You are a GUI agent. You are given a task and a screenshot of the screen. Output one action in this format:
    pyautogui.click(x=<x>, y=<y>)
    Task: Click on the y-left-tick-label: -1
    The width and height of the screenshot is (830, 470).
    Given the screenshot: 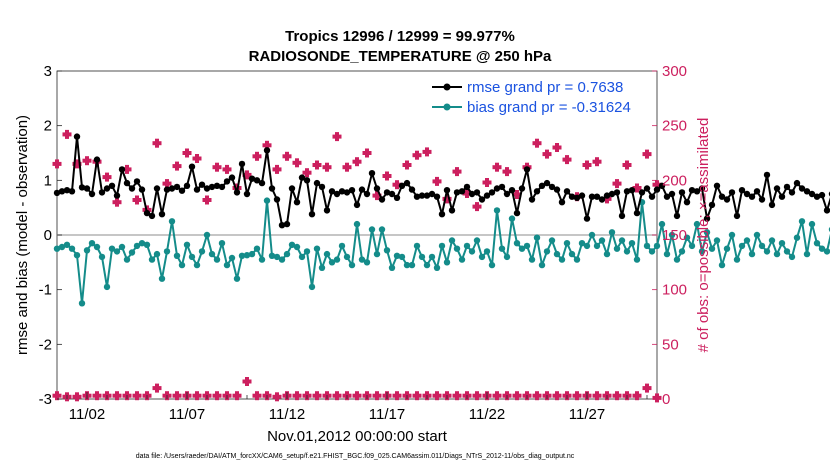 What is the action you would take?
    pyautogui.click(x=45, y=290)
    